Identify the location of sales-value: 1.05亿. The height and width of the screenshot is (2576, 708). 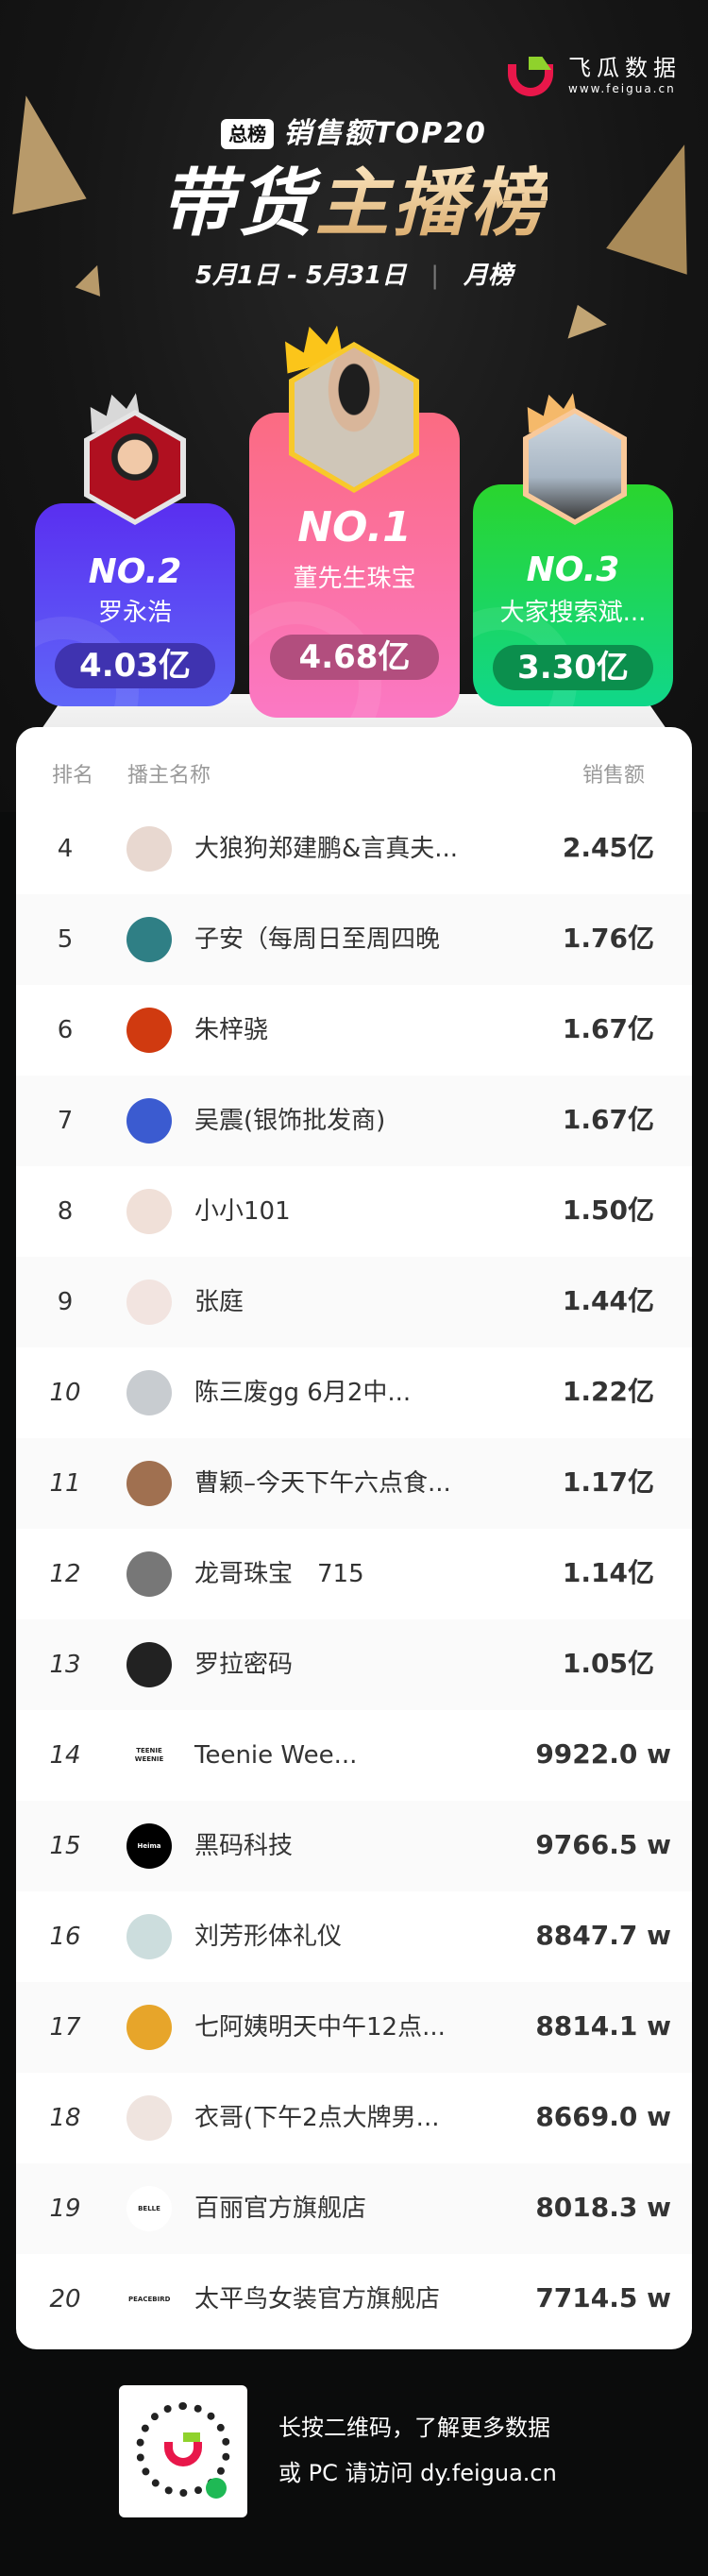
(608, 1663).